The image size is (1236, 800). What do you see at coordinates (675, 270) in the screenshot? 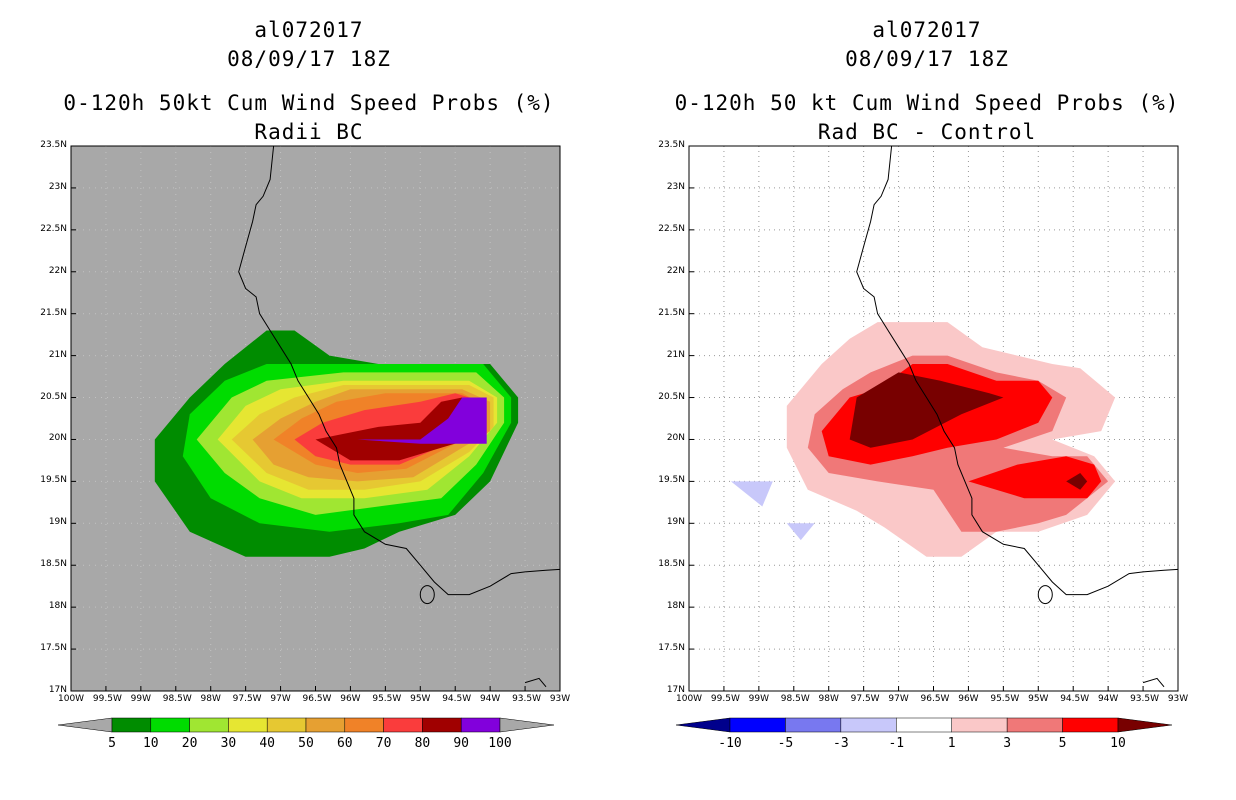
I see `y-tick-label: 22N` at bounding box center [675, 270].